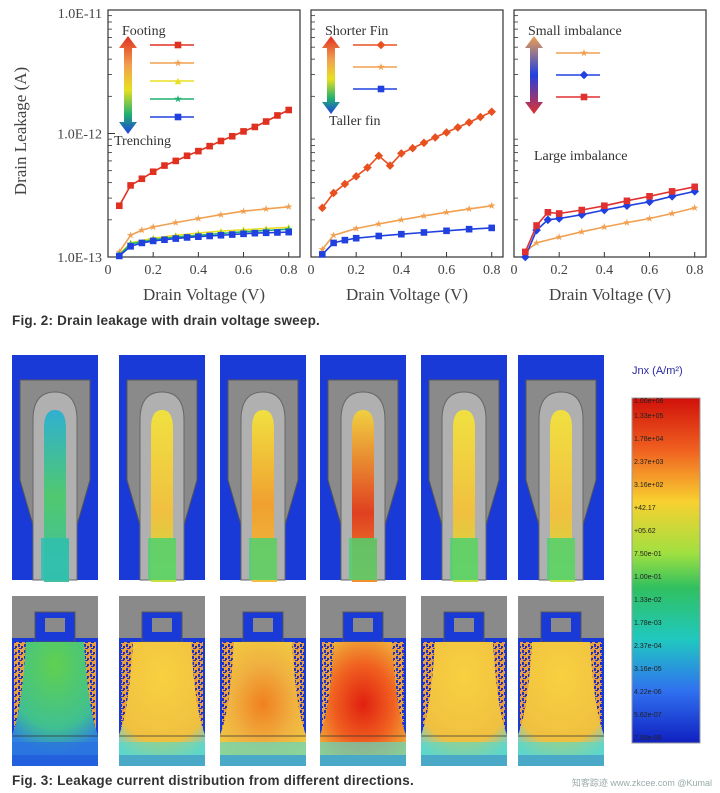  I want to click on colorbar-tick-label: 1.00e+06, so click(648, 401).